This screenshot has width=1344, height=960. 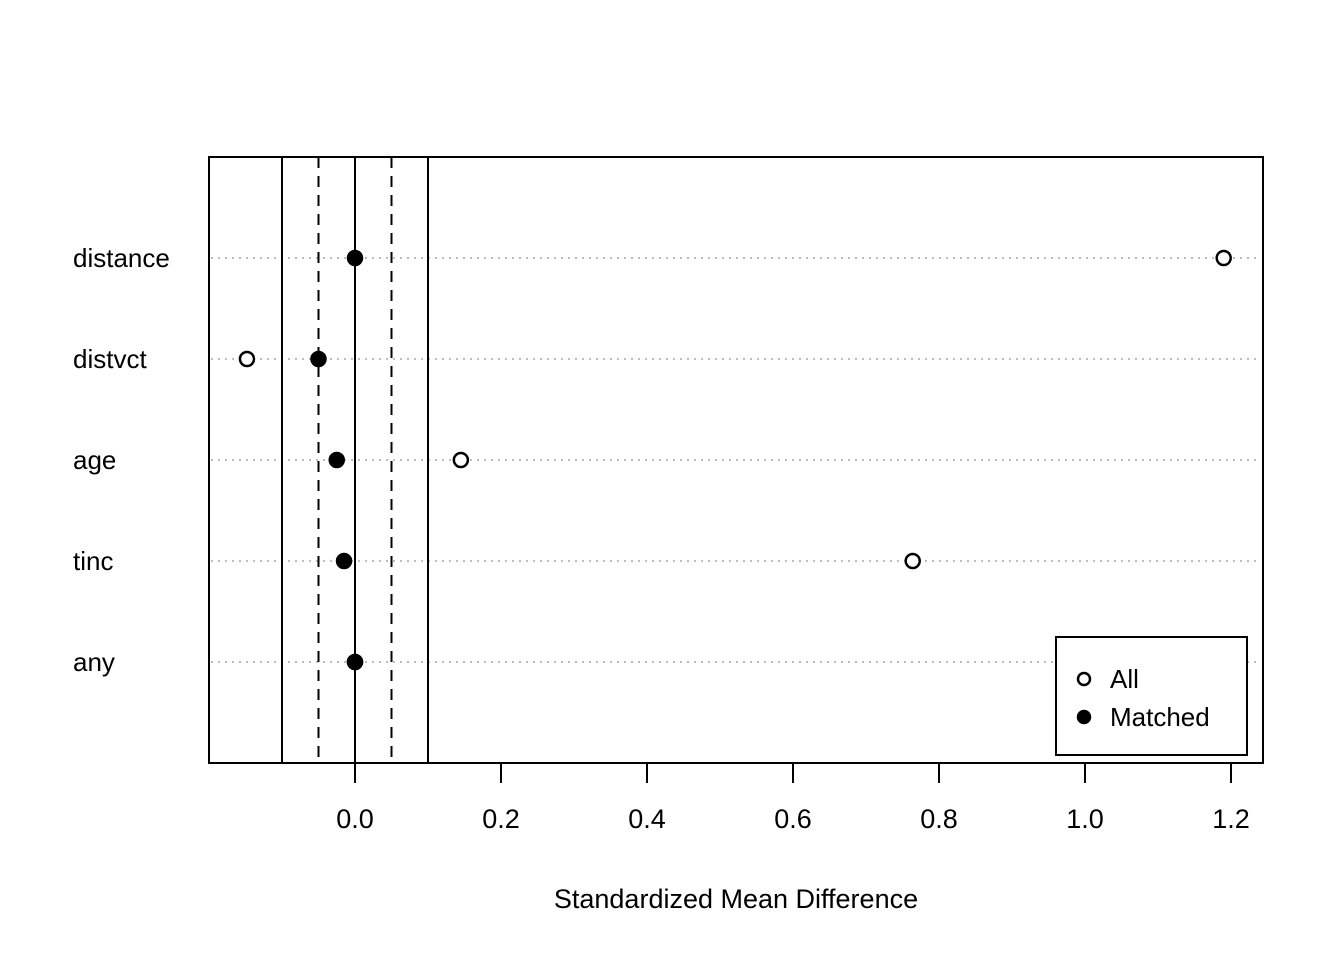 What do you see at coordinates (1124, 679) in the screenshot?
I see `legend-label-all: All` at bounding box center [1124, 679].